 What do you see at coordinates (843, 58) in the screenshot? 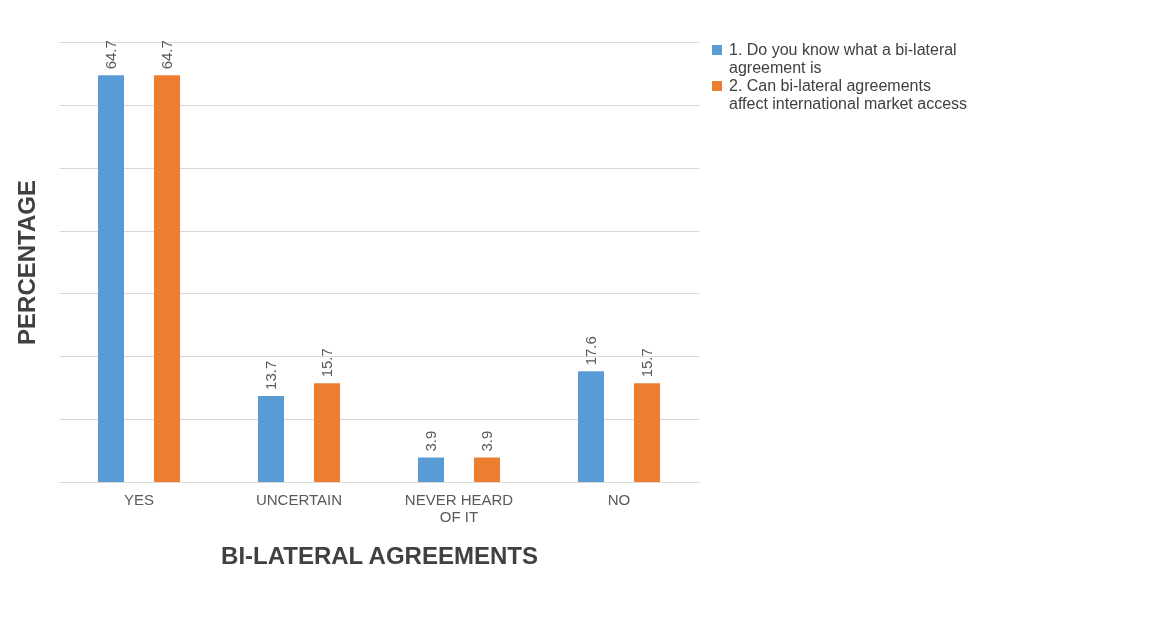
I see `legend-label: 1. Do you know what a bi-lateral agreement is` at bounding box center [843, 58].